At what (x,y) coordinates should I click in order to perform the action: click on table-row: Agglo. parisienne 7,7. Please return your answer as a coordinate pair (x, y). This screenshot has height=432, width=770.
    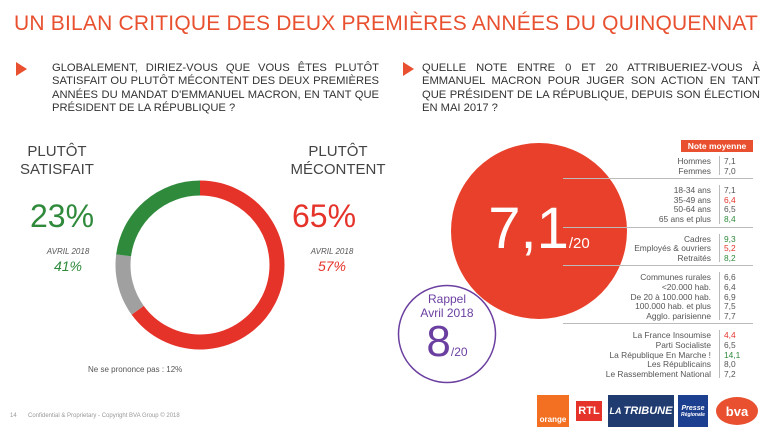
    Looking at the image, I should click on (658, 316).